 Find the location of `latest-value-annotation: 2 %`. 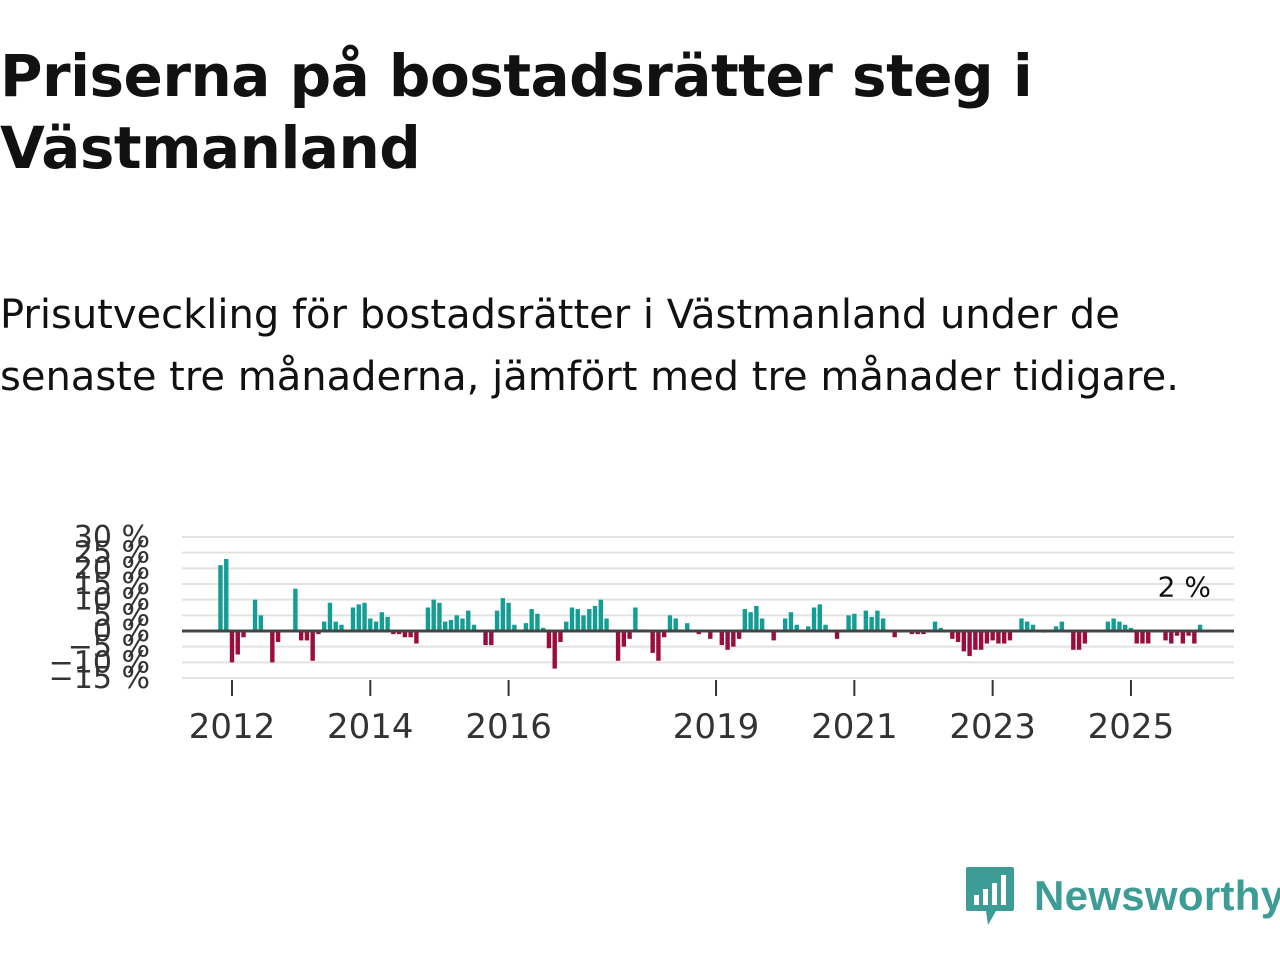

latest-value-annotation: 2 % is located at coordinates (1184, 587).